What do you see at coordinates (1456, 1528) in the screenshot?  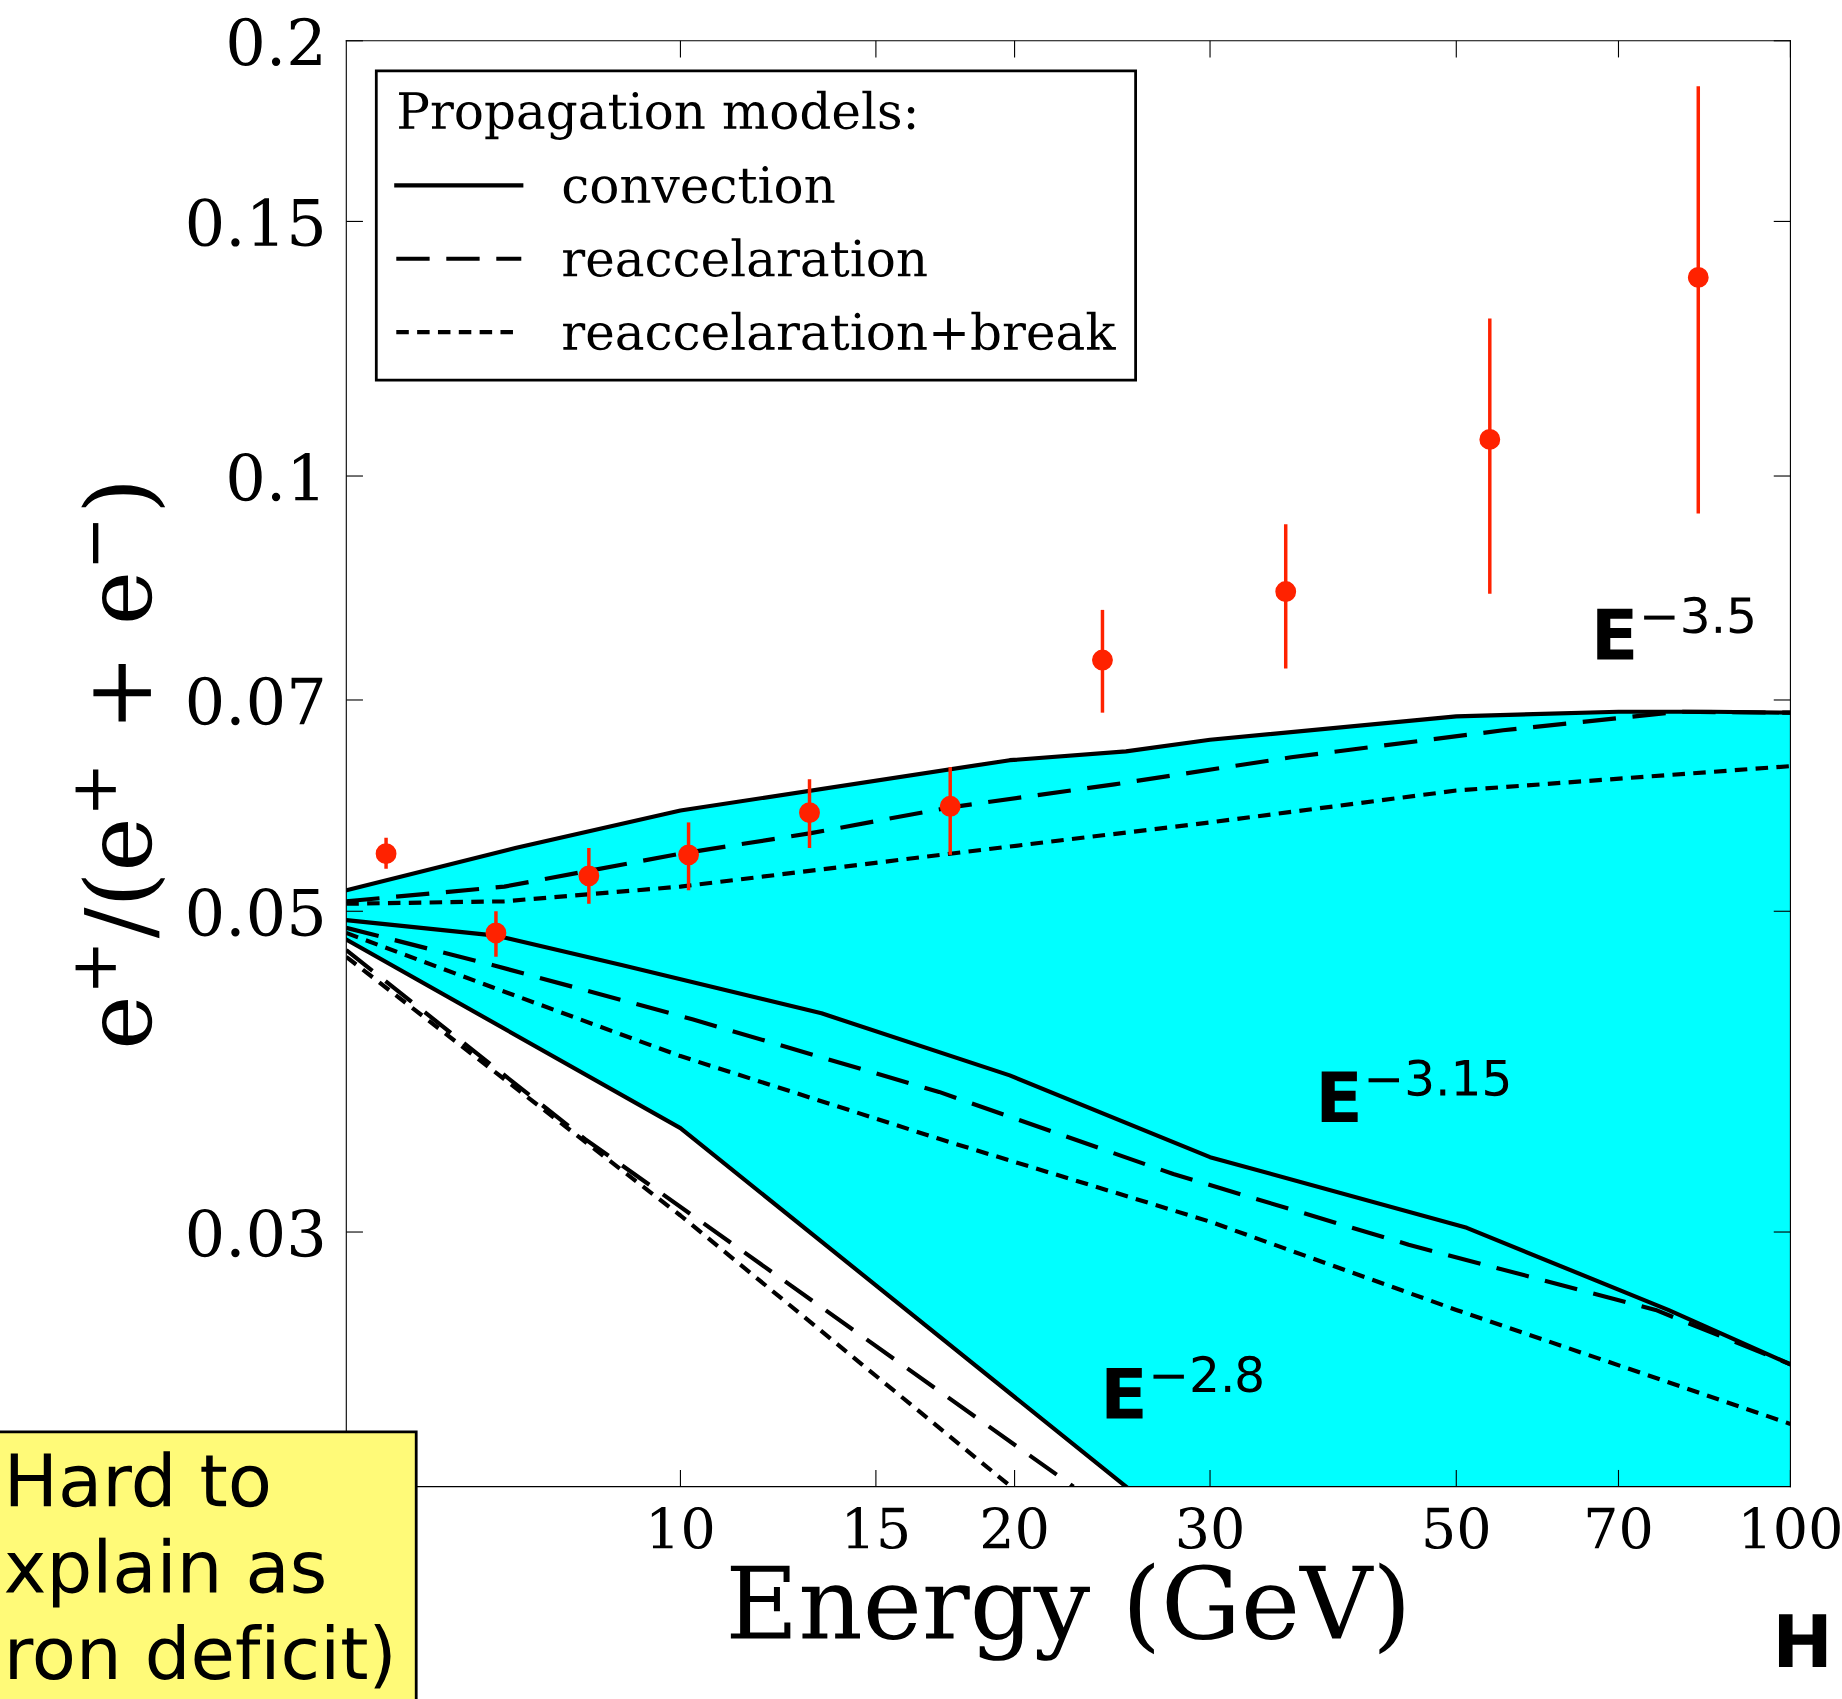 I see `x-tick-label: 50` at bounding box center [1456, 1528].